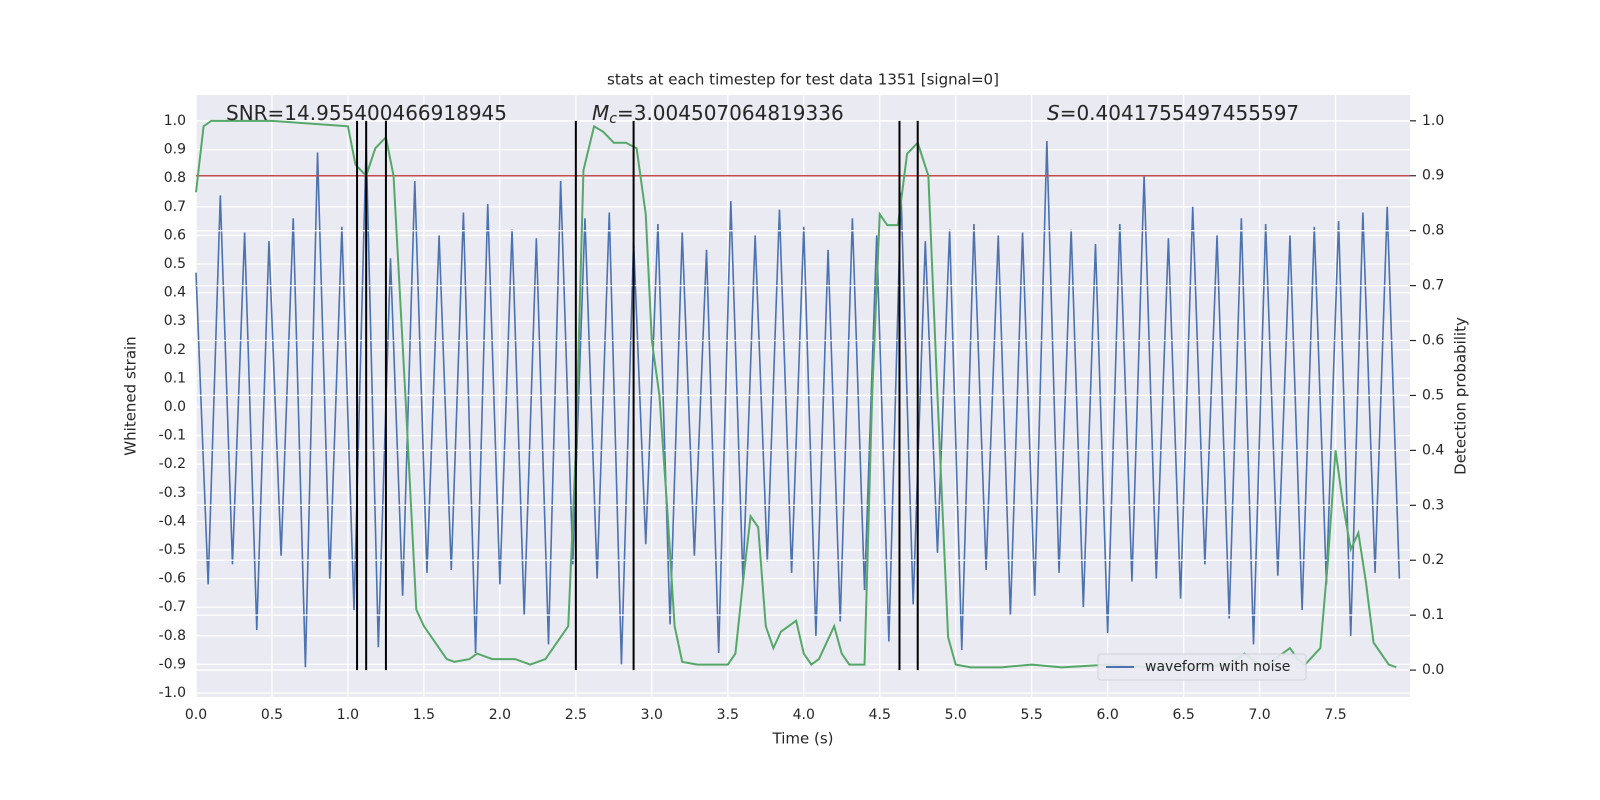 This screenshot has height=800, width=1600. Describe the element at coordinates (172, 521) in the screenshot. I see `y-tick-label: -0.4` at that location.